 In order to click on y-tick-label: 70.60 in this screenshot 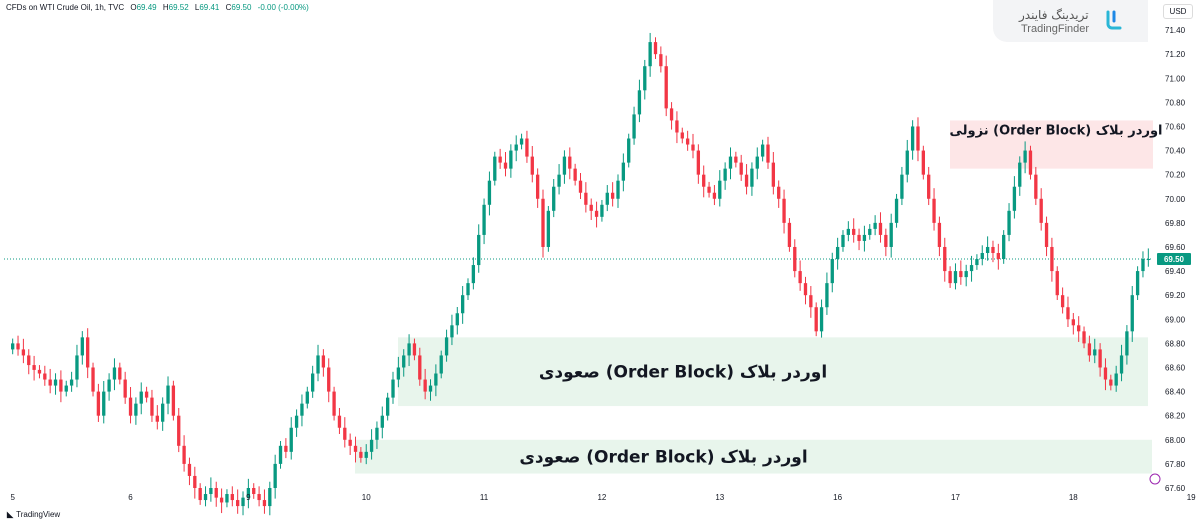, I will do `click(1175, 126)`.